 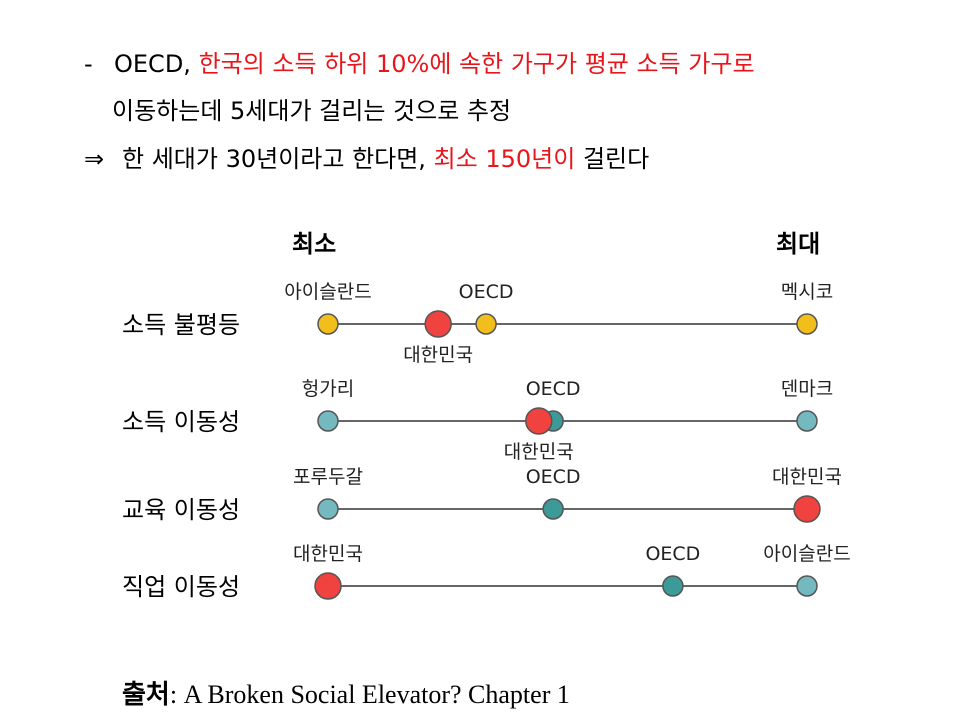 What do you see at coordinates (278, 159) in the screenshot?
I see `line3-prefix: 한 세대가 30년이라고 한다면,` at bounding box center [278, 159].